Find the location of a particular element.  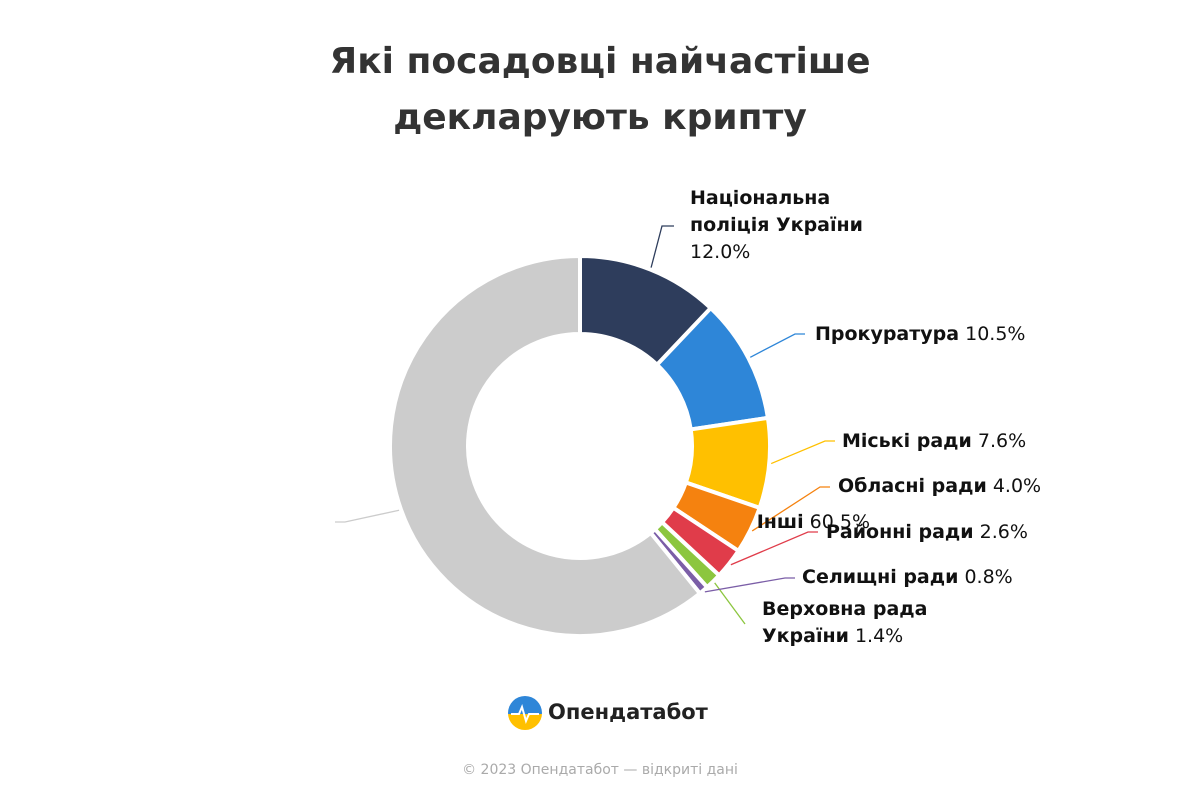

slice-label: Національна поліція України 12.0% is located at coordinates (785, 225).